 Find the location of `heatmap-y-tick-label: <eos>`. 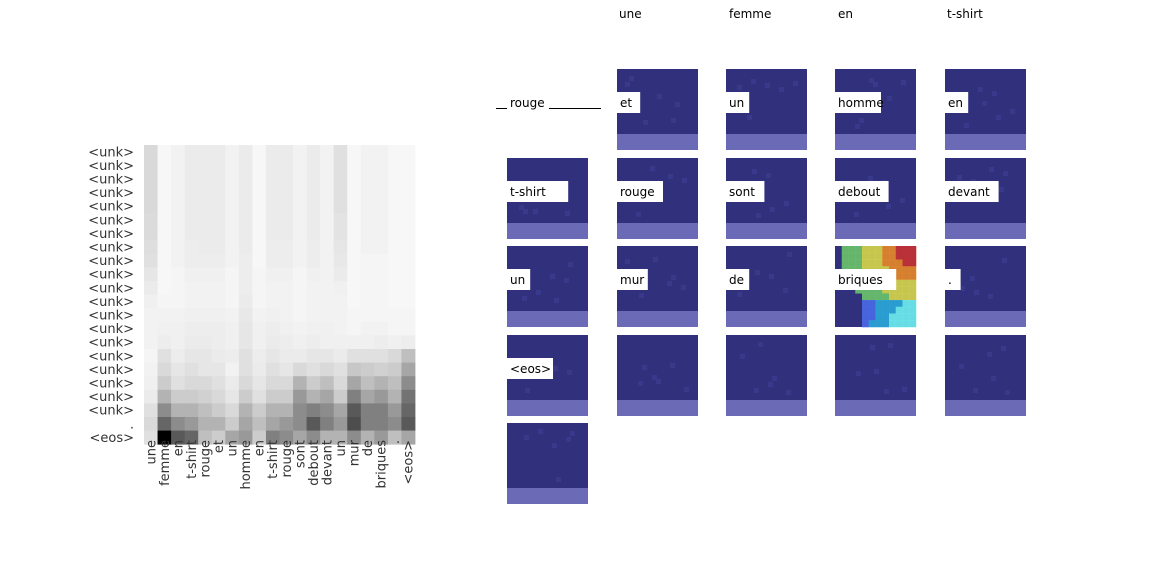

heatmap-y-tick-label: <eos> is located at coordinates (111, 438).